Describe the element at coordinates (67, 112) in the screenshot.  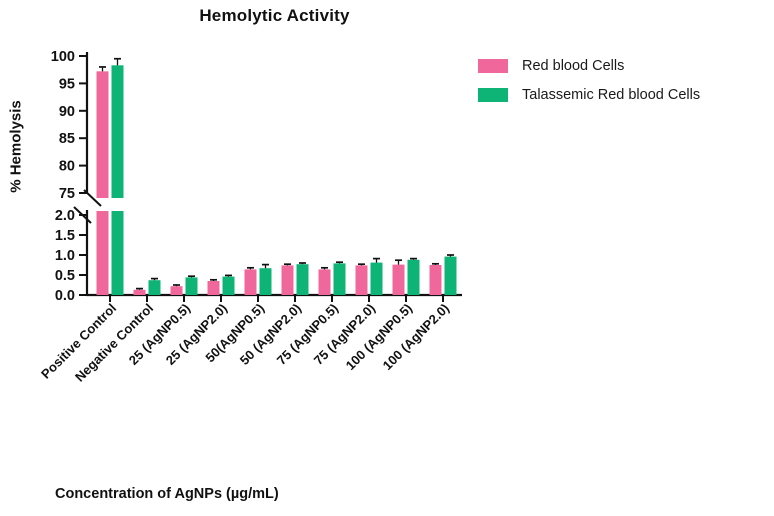
I see `y-tick-label: 90` at that location.